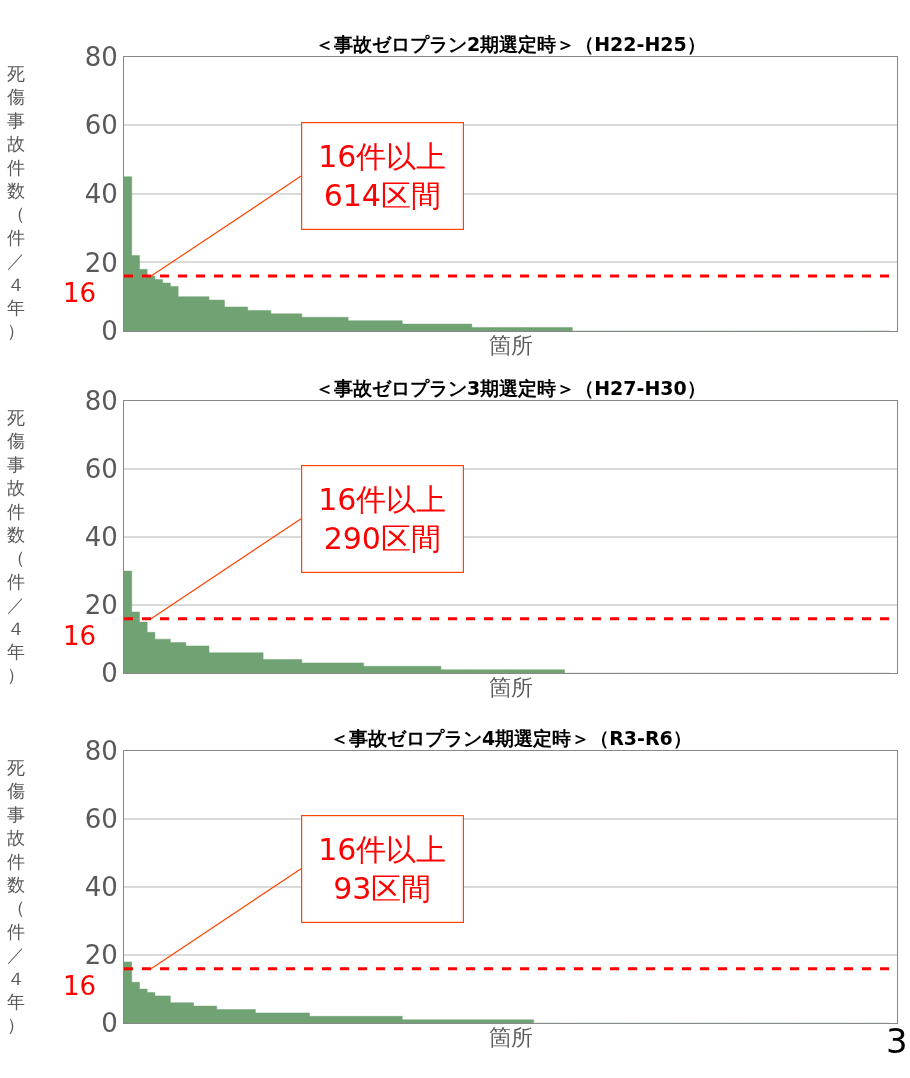 This screenshot has height=1078, width=910. I want to click on chart-title: ＜事故ゼロプラン2期選定時＞（H22-H25）, so click(510, 44).